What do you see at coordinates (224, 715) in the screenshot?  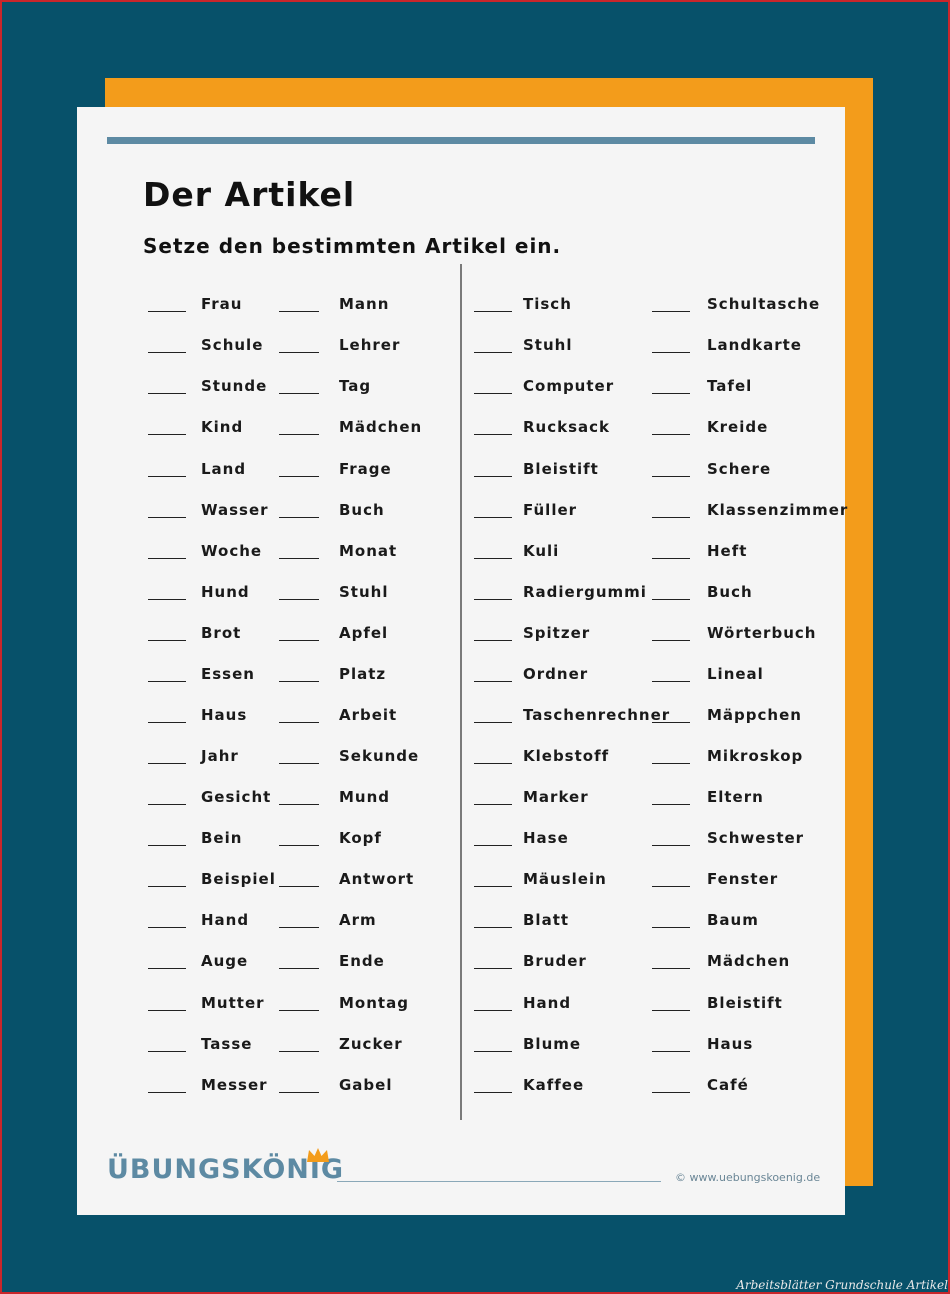 I see `noun-word: Haus` at bounding box center [224, 715].